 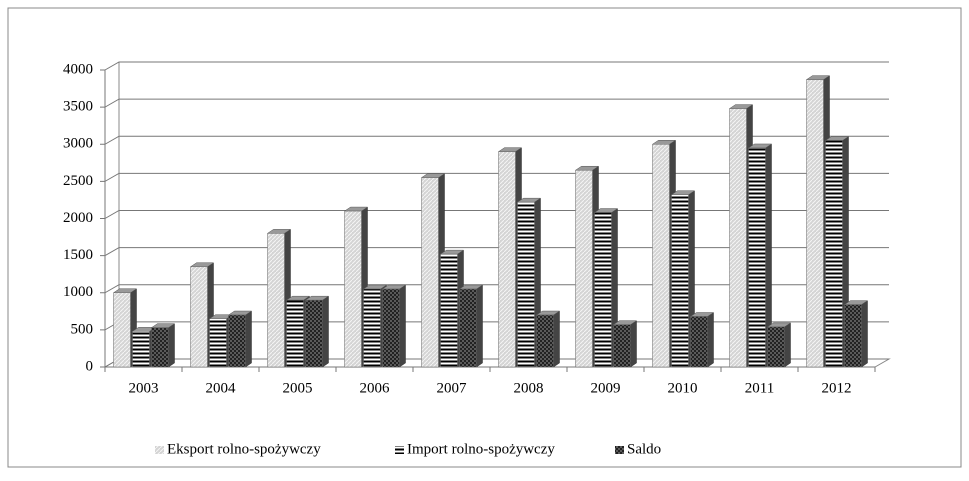 I want to click on y-tick-label: 2500, so click(x=78, y=181).